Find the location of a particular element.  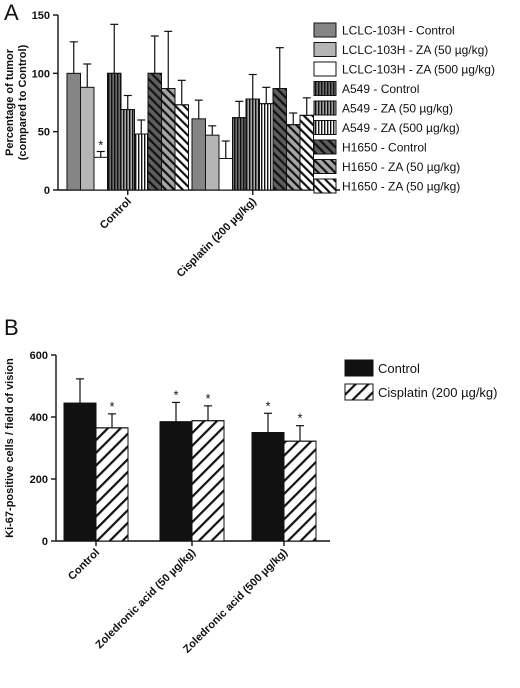

legend-entry: Cisplatin (200 µg/kg) is located at coordinates (438, 392).